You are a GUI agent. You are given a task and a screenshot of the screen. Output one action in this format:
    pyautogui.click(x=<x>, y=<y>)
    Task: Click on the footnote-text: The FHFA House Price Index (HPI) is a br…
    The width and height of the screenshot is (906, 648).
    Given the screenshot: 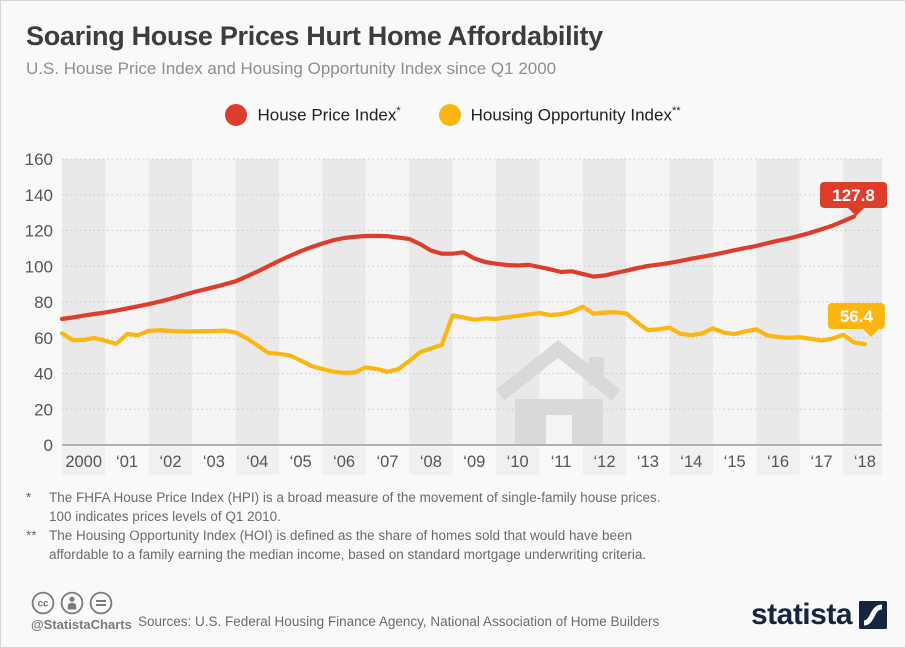 What is the action you would take?
    pyautogui.click(x=355, y=507)
    